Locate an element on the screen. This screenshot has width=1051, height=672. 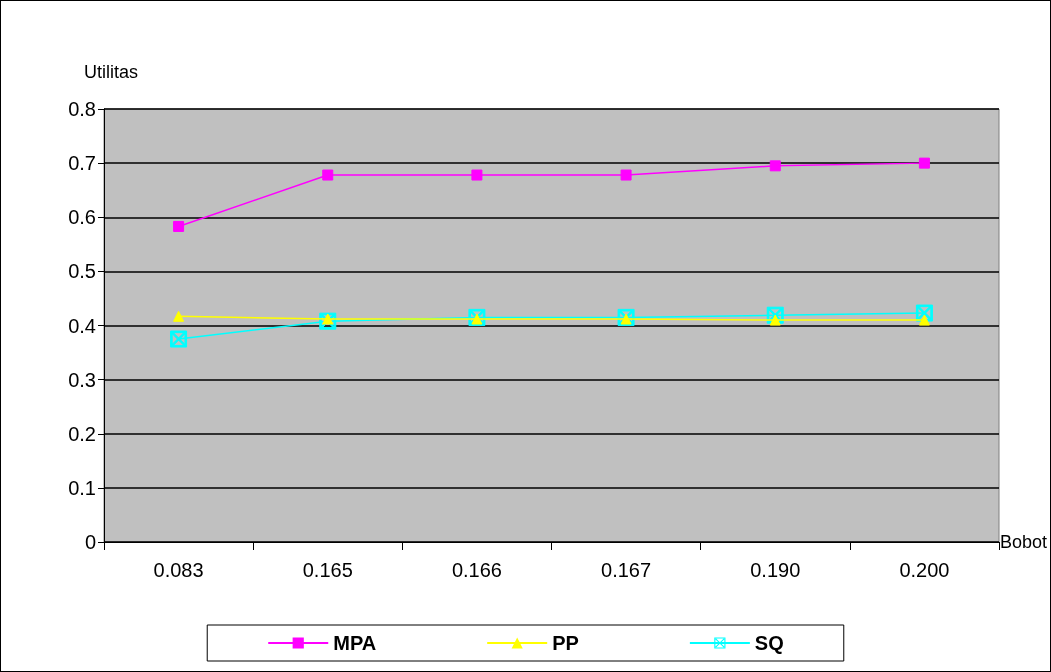
x-tick-label: 0.083 is located at coordinates (178, 570).